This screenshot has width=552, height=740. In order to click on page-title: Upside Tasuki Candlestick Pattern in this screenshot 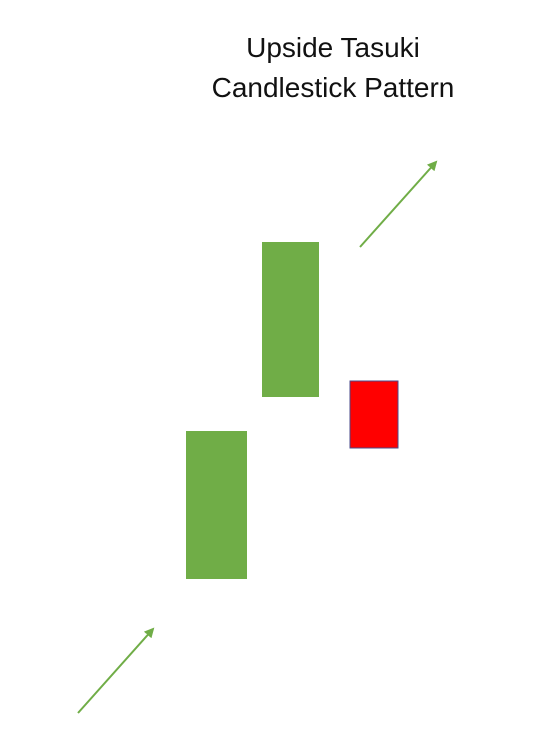, I will do `click(276, 68)`.